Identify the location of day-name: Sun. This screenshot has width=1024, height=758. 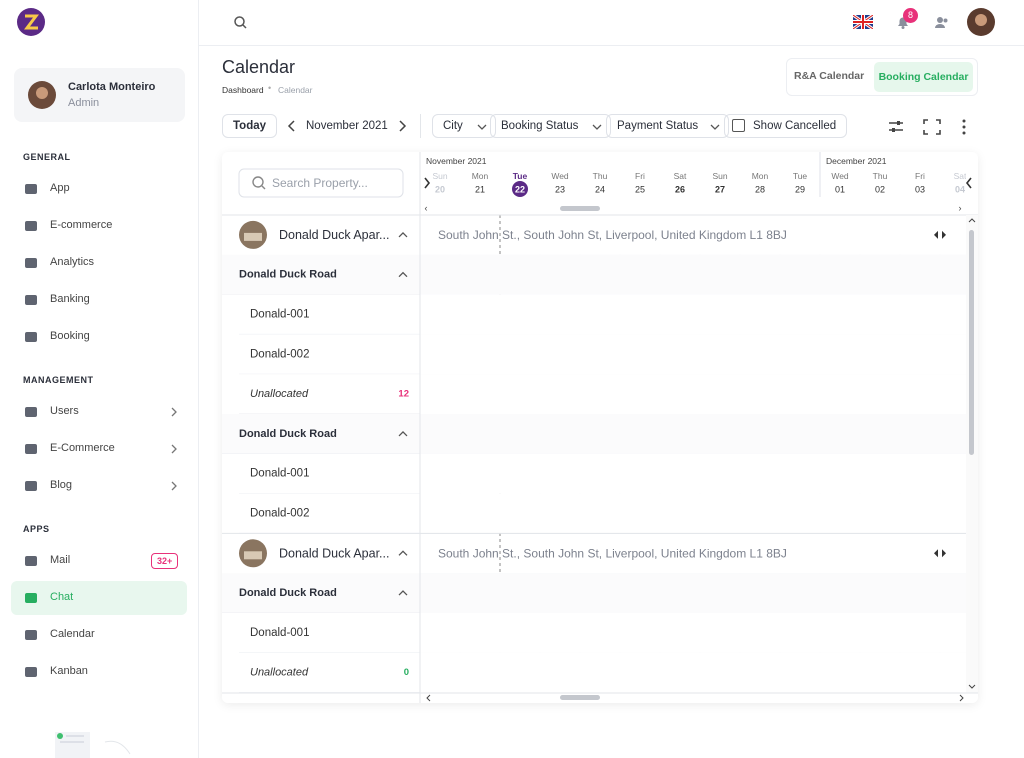
(439, 176).